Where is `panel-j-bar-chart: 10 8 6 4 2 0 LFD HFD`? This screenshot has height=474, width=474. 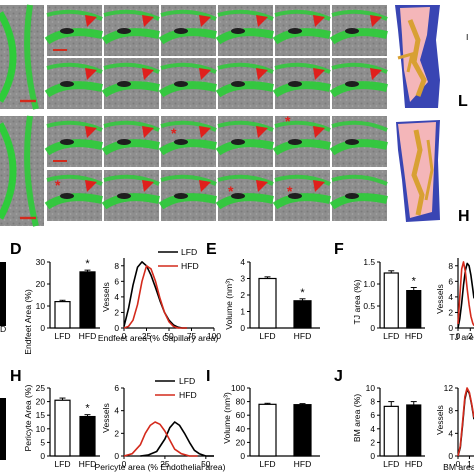 panel-j-bar-chart: 10 8 6 4 2 0 LFD HFD is located at coordinates (395, 426).